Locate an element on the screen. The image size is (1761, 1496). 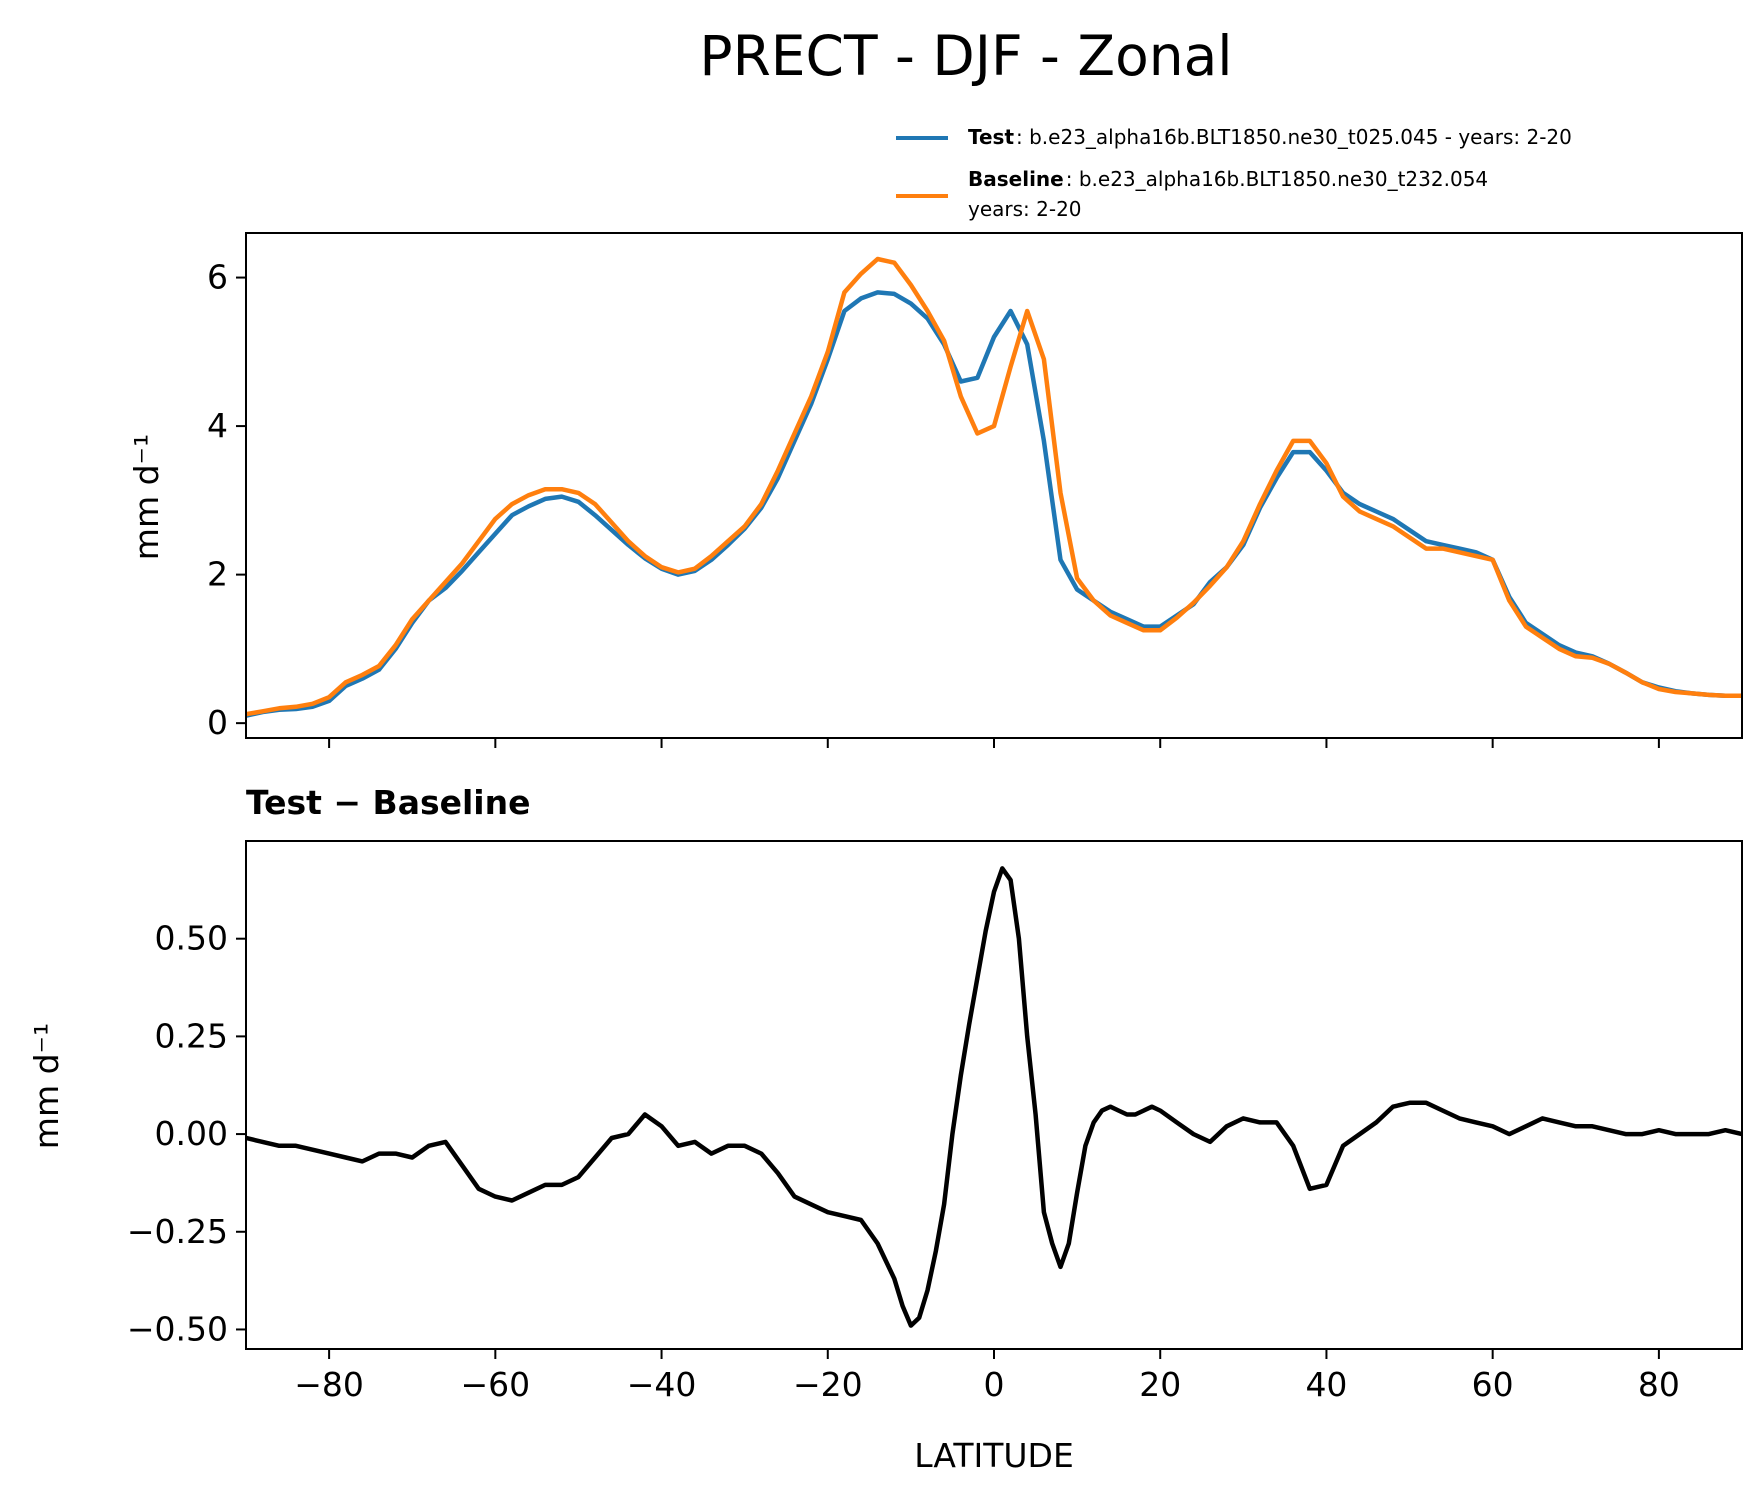
bottom-x-tick-label: 60 is located at coordinates (1493, 1384).